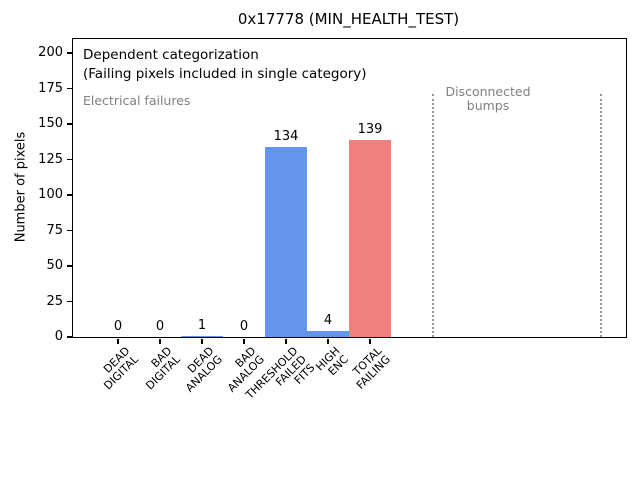  What do you see at coordinates (137, 100) in the screenshot?
I see `annotation-electrical-failures: Electrical failures` at bounding box center [137, 100].